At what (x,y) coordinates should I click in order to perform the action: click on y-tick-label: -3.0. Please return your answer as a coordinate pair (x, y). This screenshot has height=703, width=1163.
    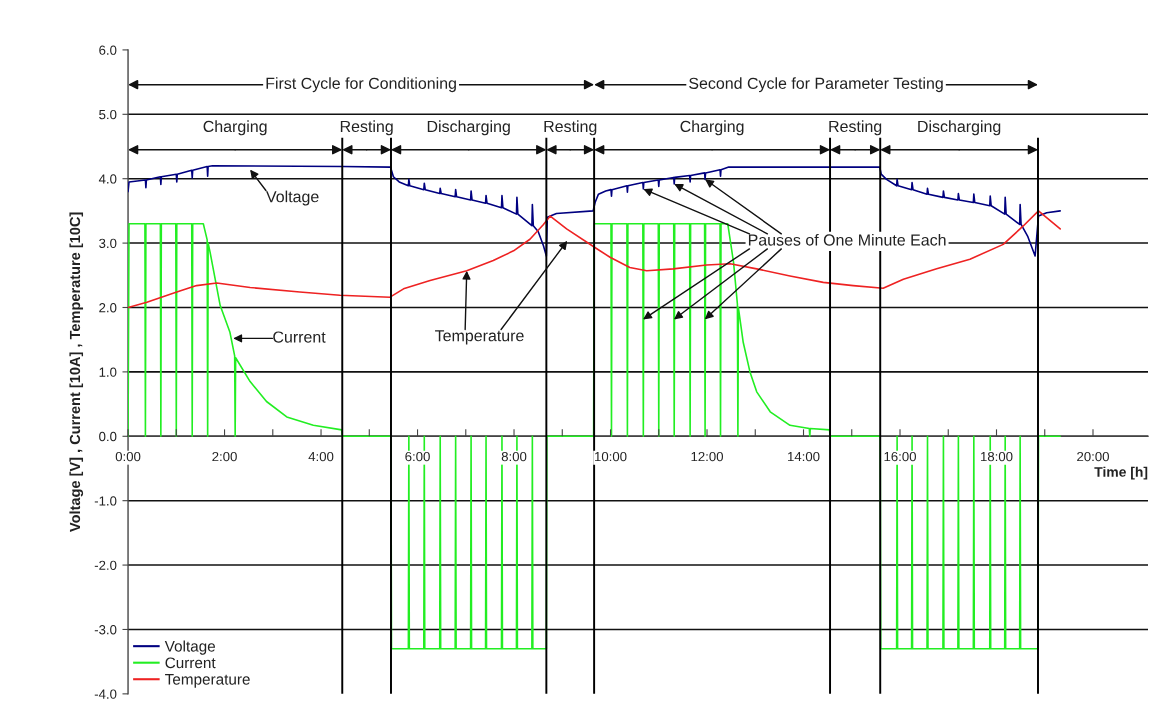
    Looking at the image, I should click on (105, 630).